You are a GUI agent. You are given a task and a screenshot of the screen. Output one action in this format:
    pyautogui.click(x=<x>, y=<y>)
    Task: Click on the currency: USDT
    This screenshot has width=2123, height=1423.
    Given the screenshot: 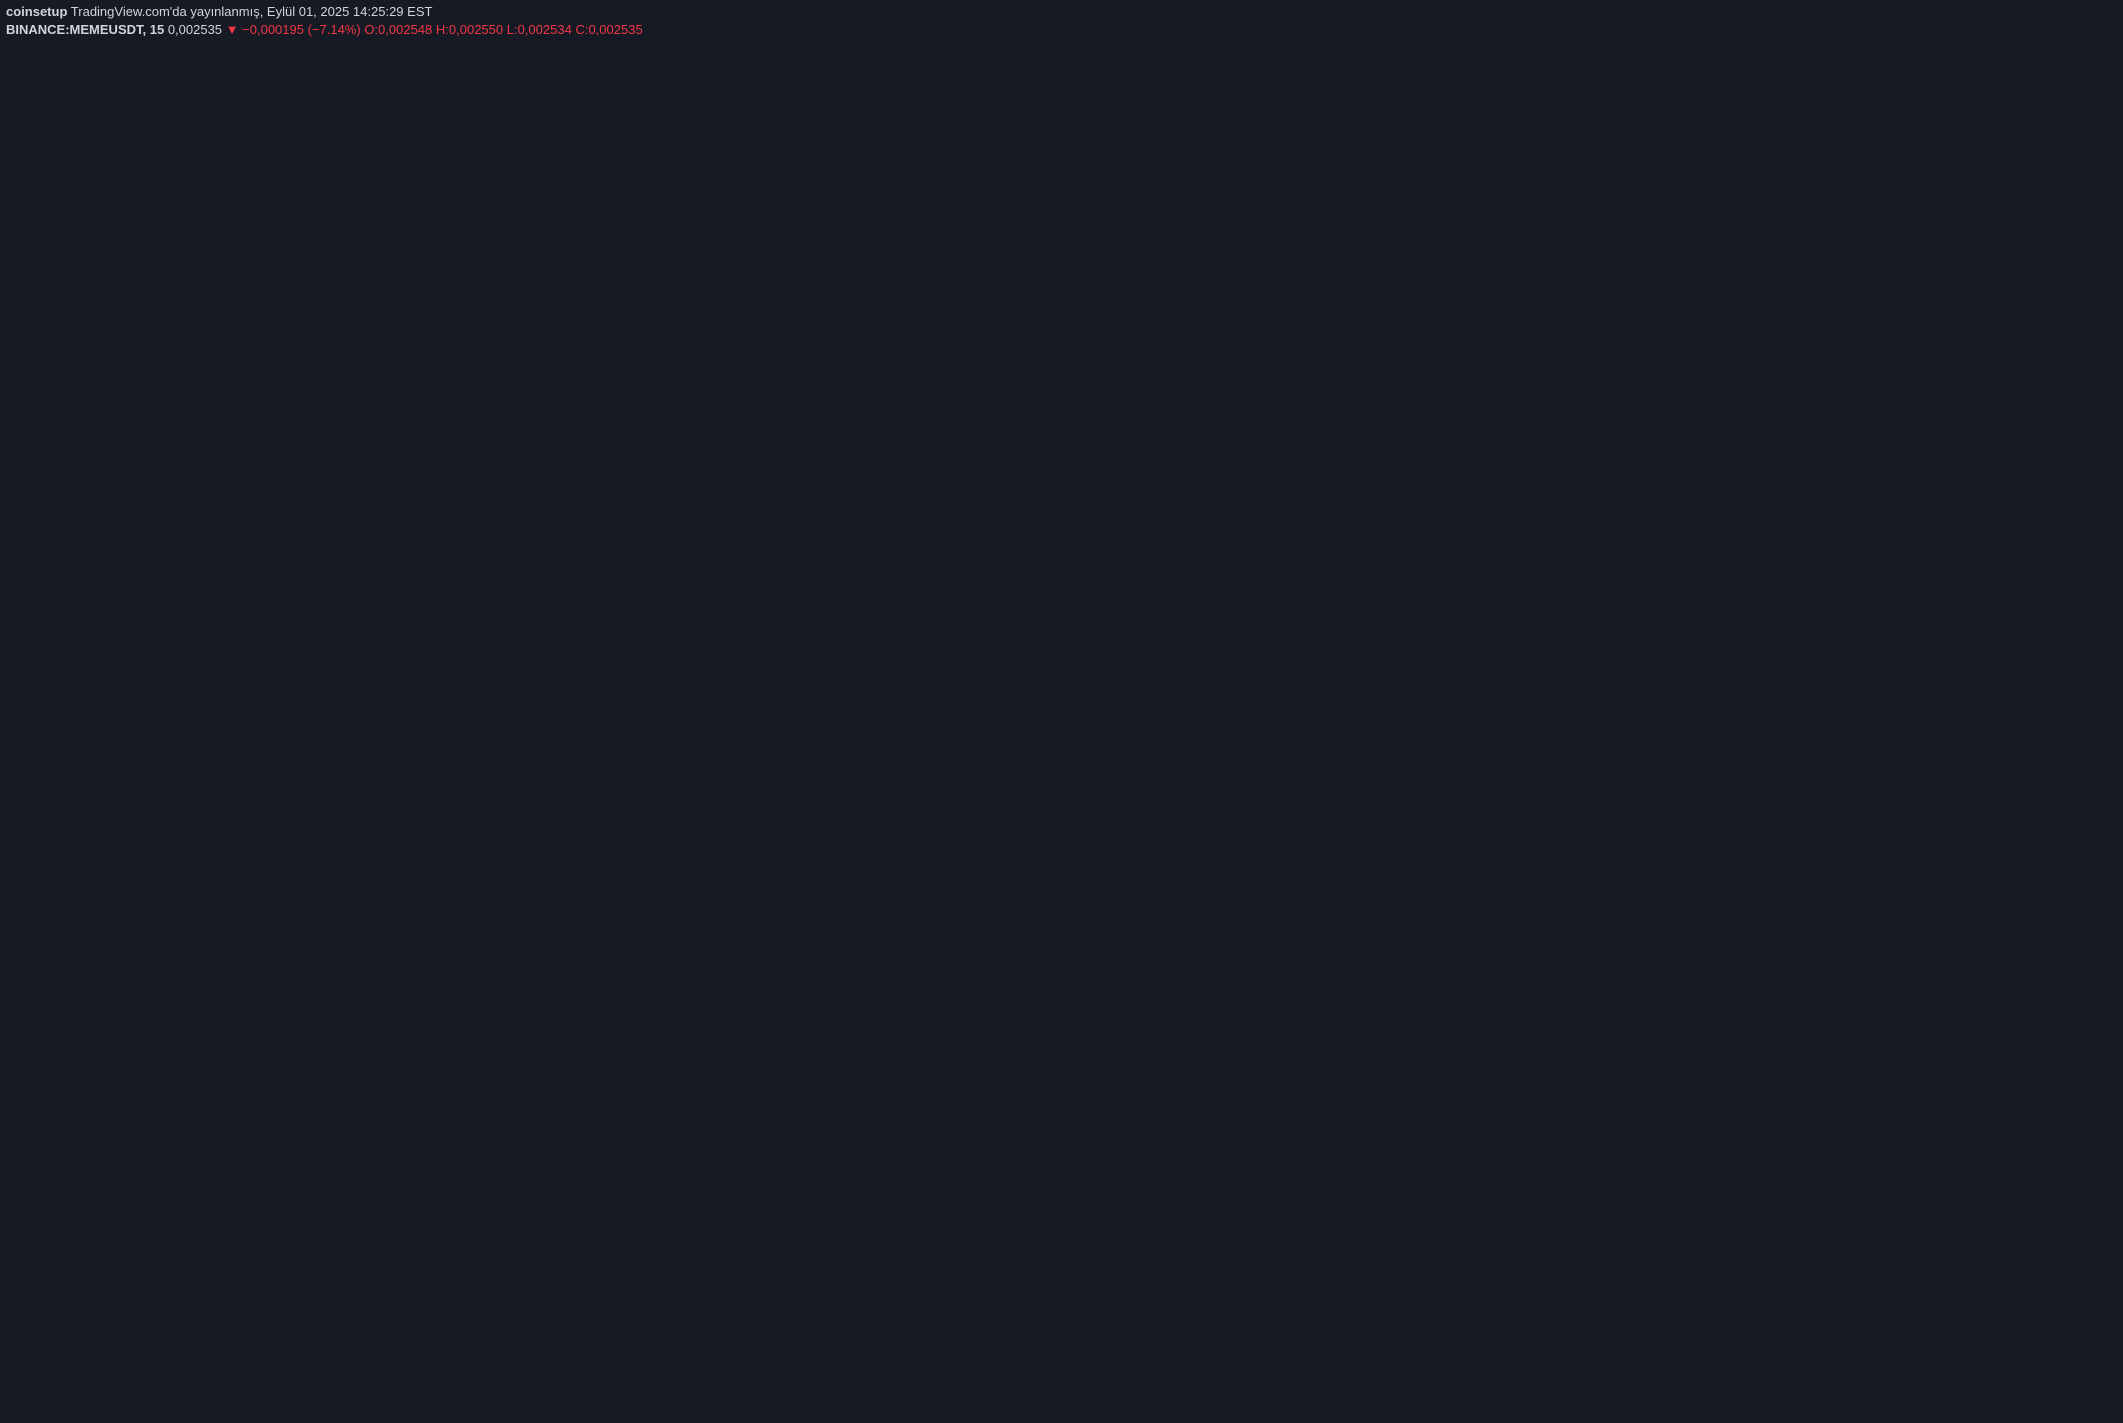 What is the action you would take?
    pyautogui.click(x=2078, y=61)
    